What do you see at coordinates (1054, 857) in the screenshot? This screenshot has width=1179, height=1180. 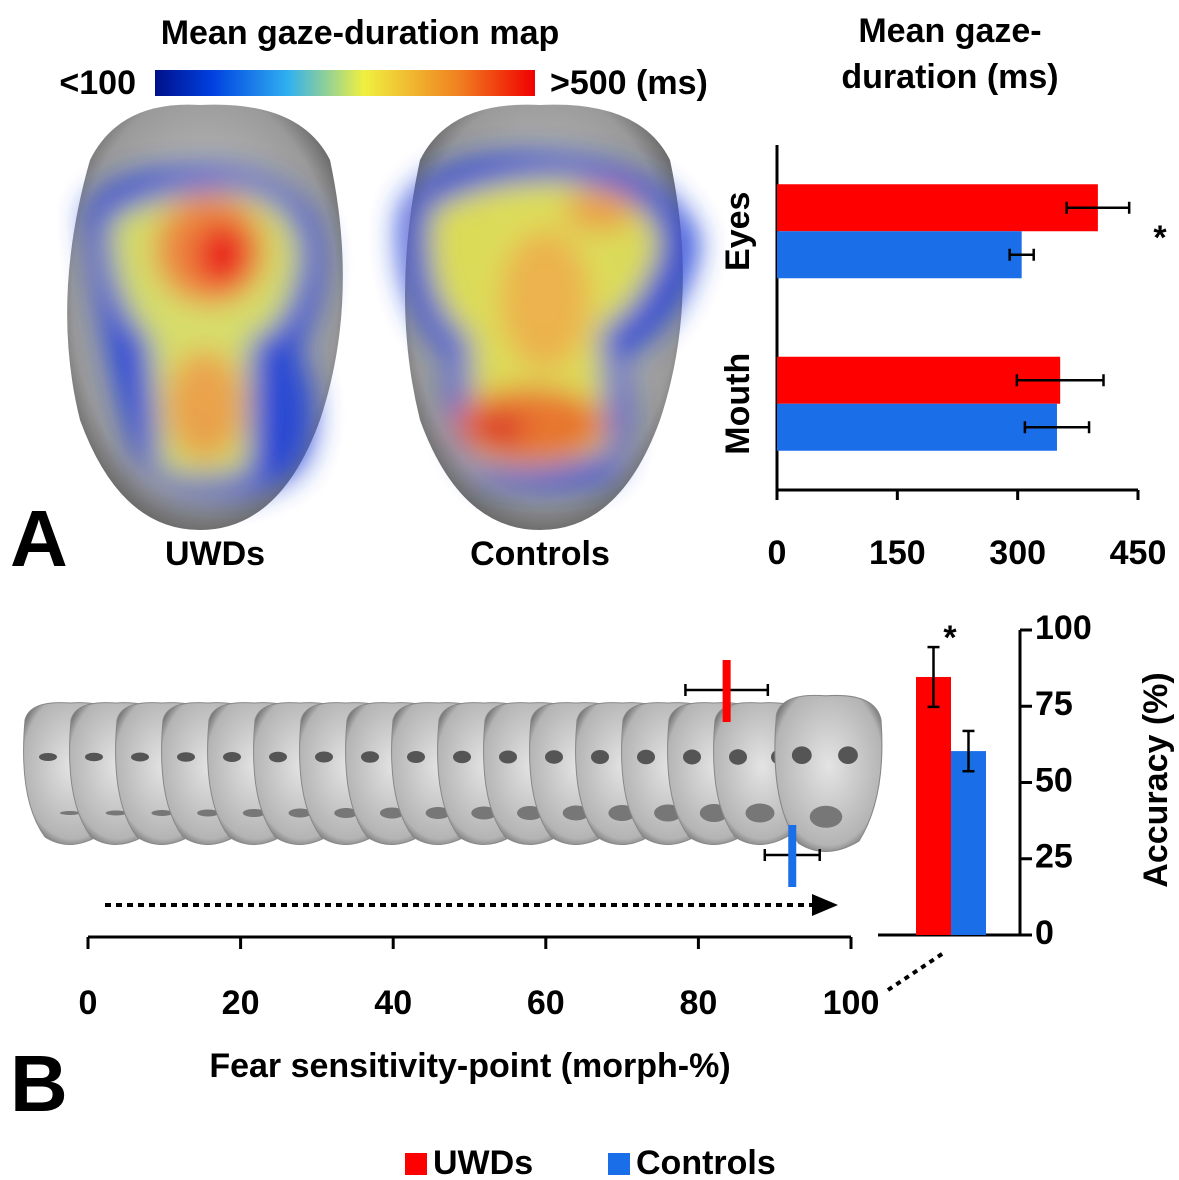 I see `y-tick-label: 25` at bounding box center [1054, 857].